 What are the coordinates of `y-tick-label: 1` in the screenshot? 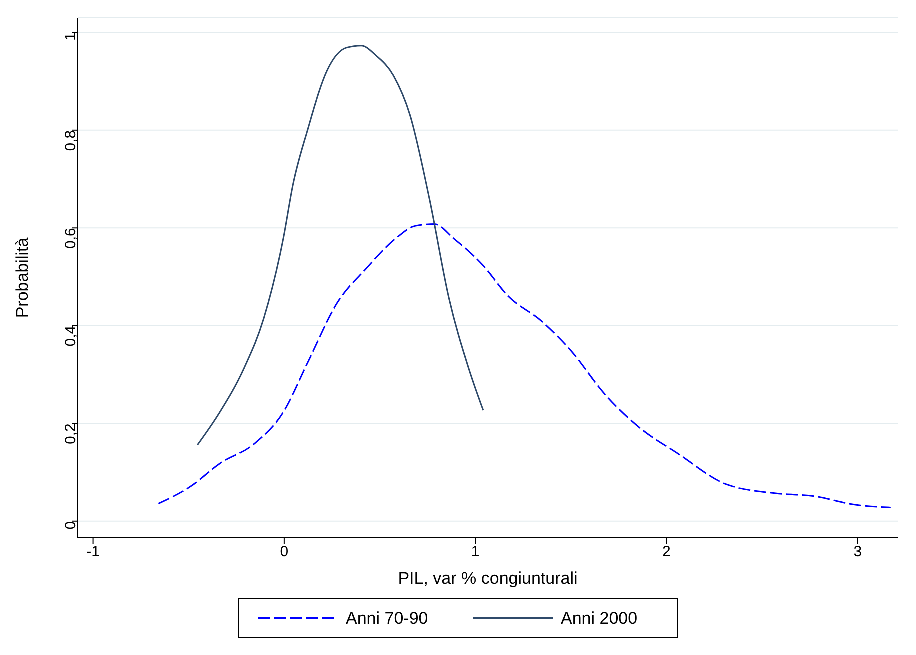 It's located at (71, 37).